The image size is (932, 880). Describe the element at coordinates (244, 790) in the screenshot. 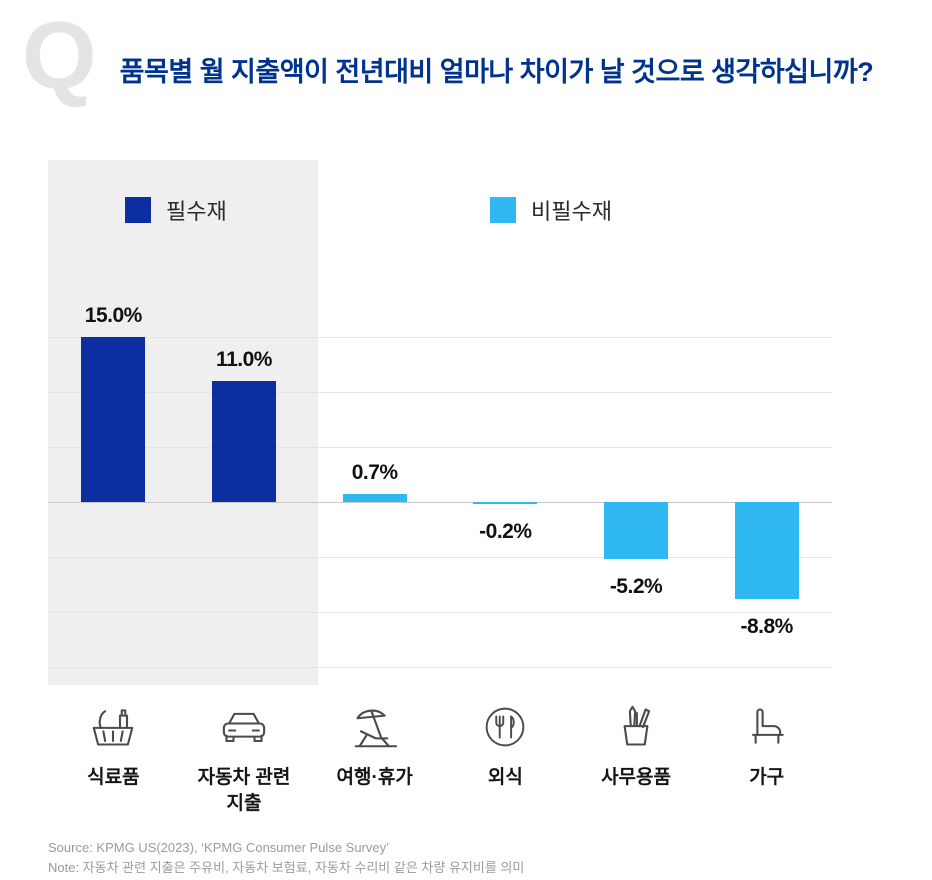

I see `category-label: 자동차 관련 지출` at that location.